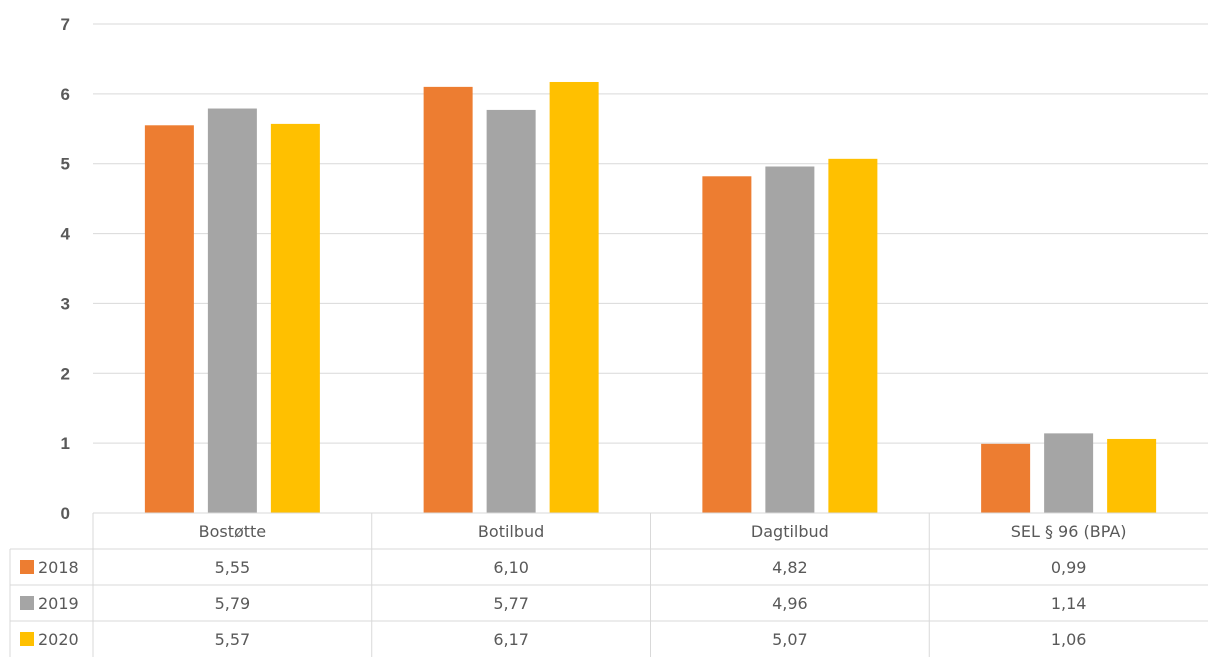 The height and width of the screenshot is (657, 1208). Describe the element at coordinates (233, 567) in the screenshot. I see `data-label: 5,55` at that location.